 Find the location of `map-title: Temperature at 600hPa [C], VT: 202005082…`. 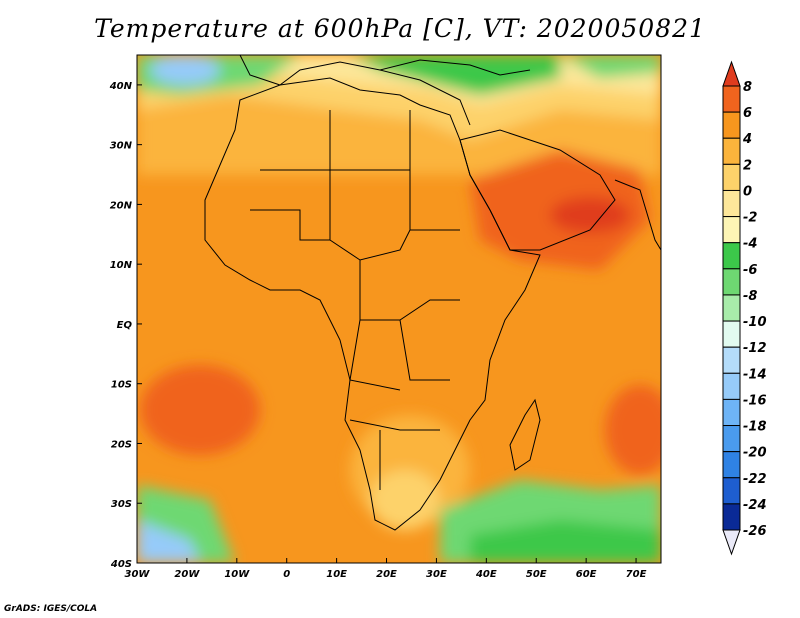

map-title: Temperature at 600hPa [C], VT: 202005082… is located at coordinates (400, 28).